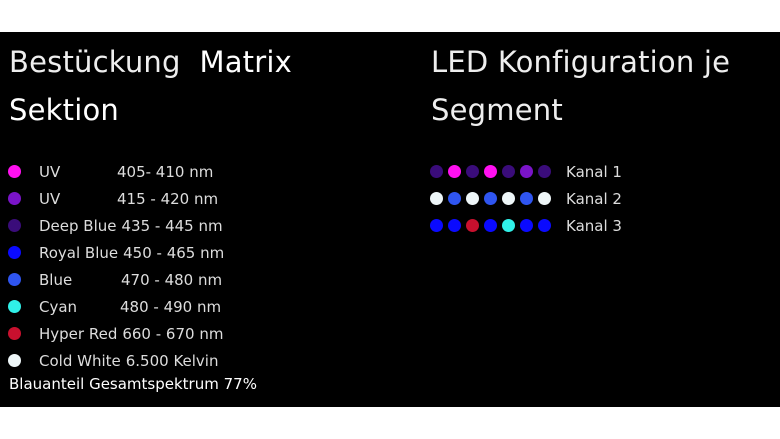  Describe the element at coordinates (95, 62) in the screenshot. I see `title-part-1: Bestückung` at that location.